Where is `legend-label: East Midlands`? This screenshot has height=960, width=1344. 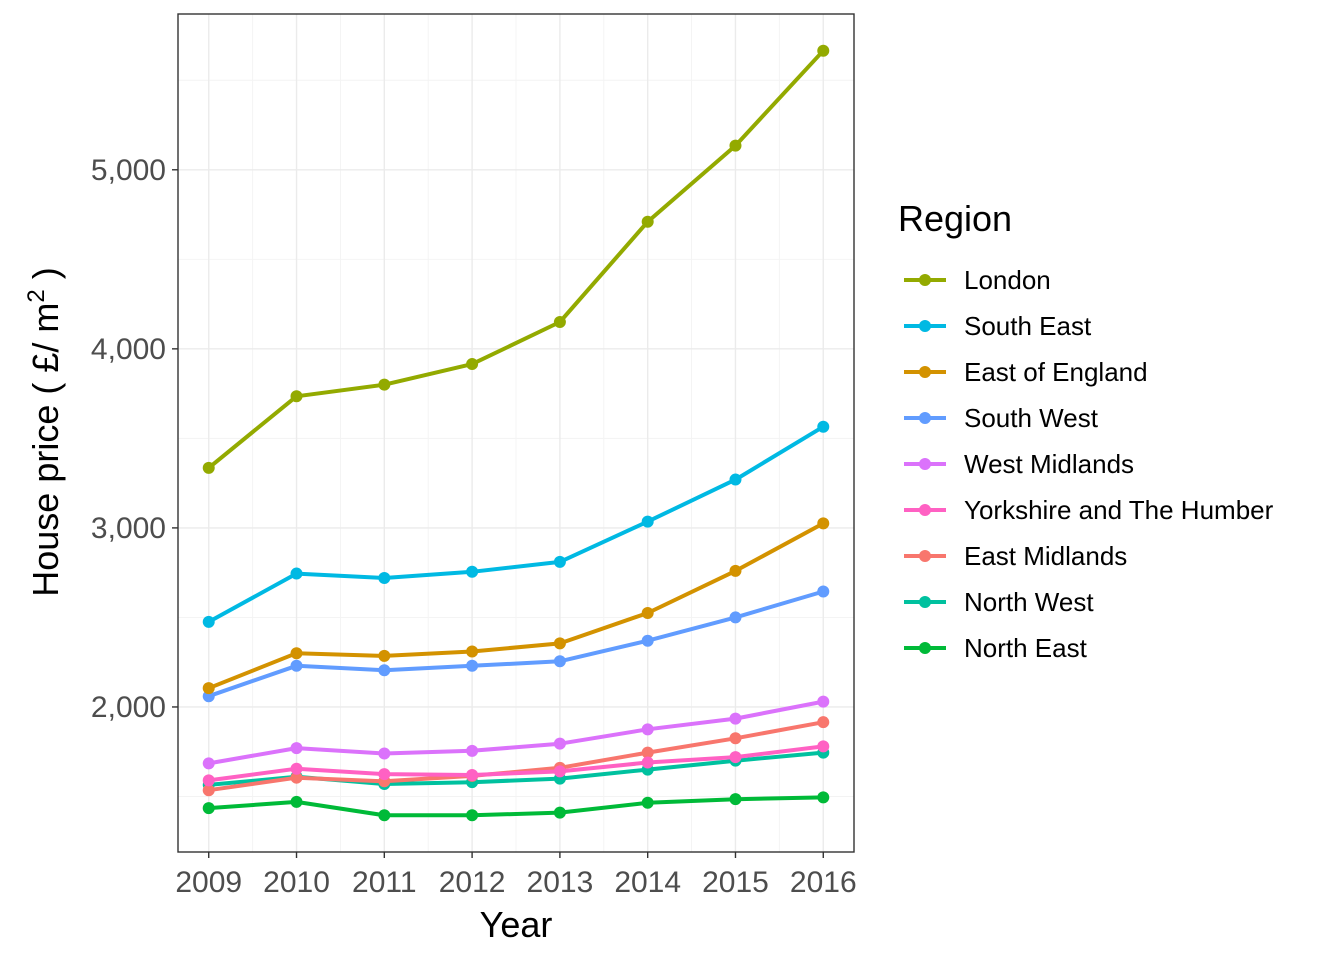 legend-label: East Midlands is located at coordinates (1045, 556).